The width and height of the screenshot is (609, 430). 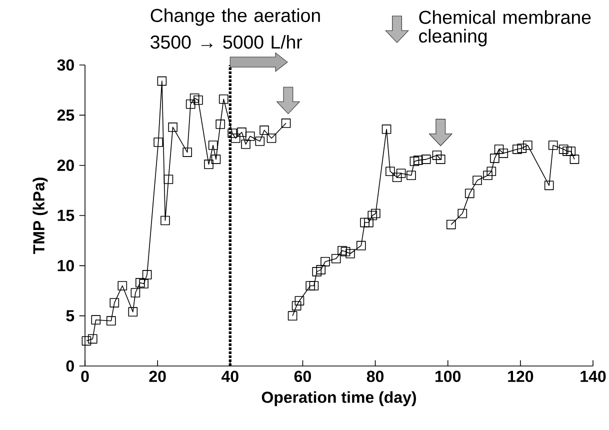 What do you see at coordinates (230, 376) in the screenshot?
I see `x-tick-label: 40` at bounding box center [230, 376].